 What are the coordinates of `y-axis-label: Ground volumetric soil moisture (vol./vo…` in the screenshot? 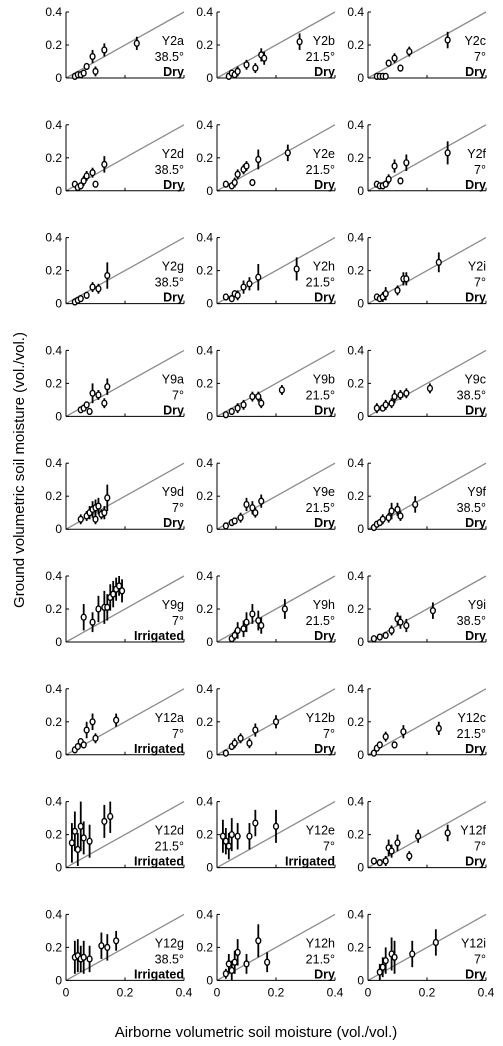 It's located at (19, 470).